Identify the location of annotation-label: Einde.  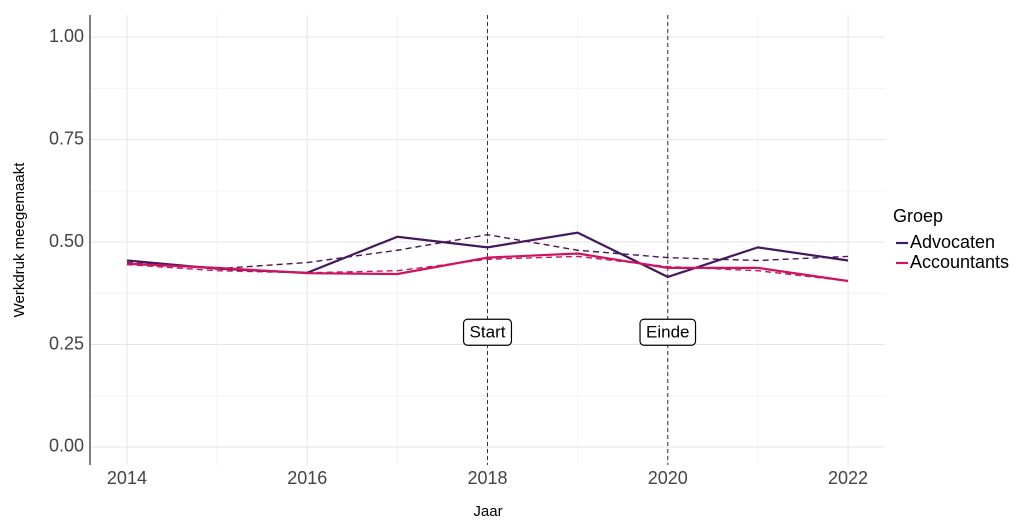
(667, 332).